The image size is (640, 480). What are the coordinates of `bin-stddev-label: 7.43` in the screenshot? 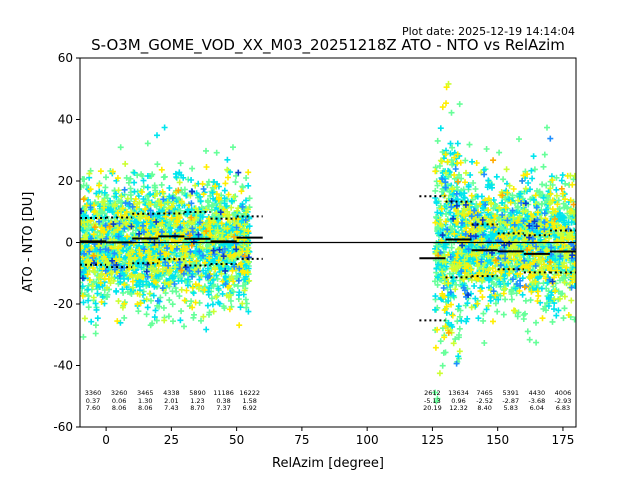 It's located at (171, 408).